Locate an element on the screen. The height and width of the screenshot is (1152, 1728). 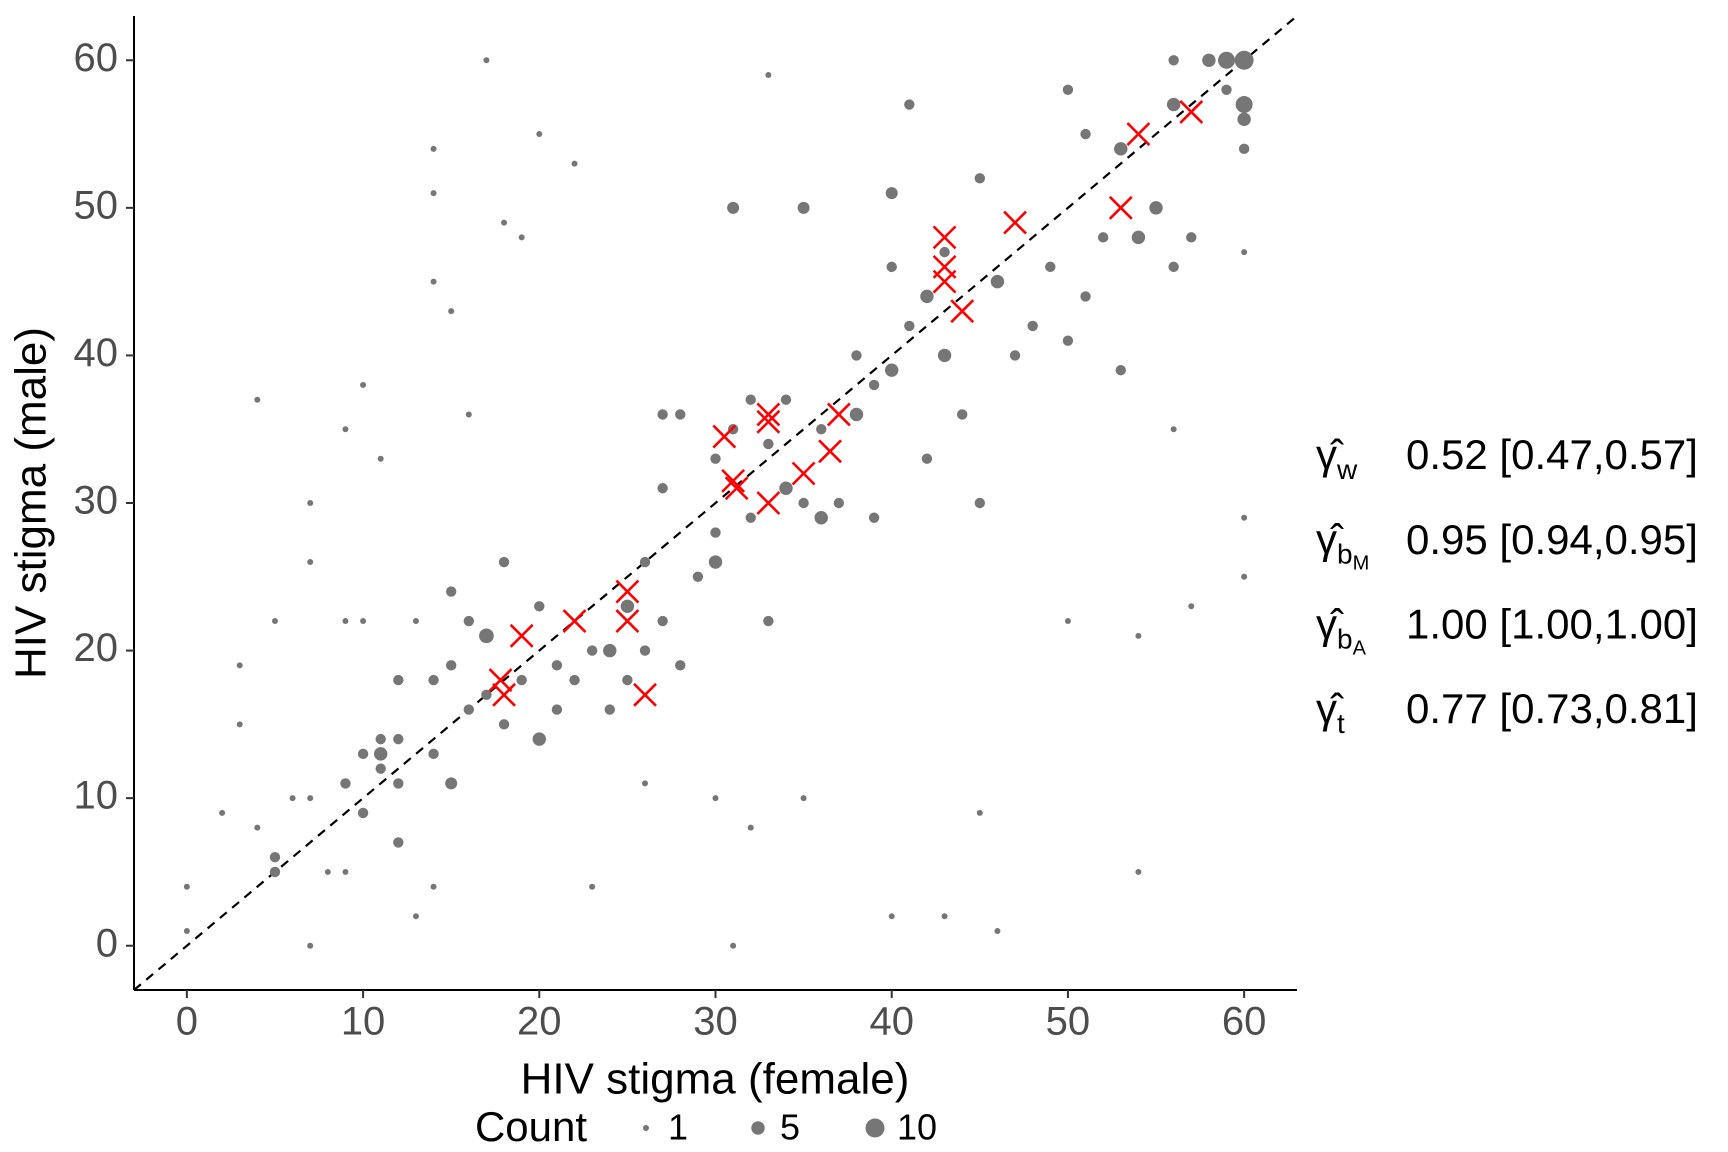
x-axis-title: HIV stigma (female) is located at coordinates (715, 1079).